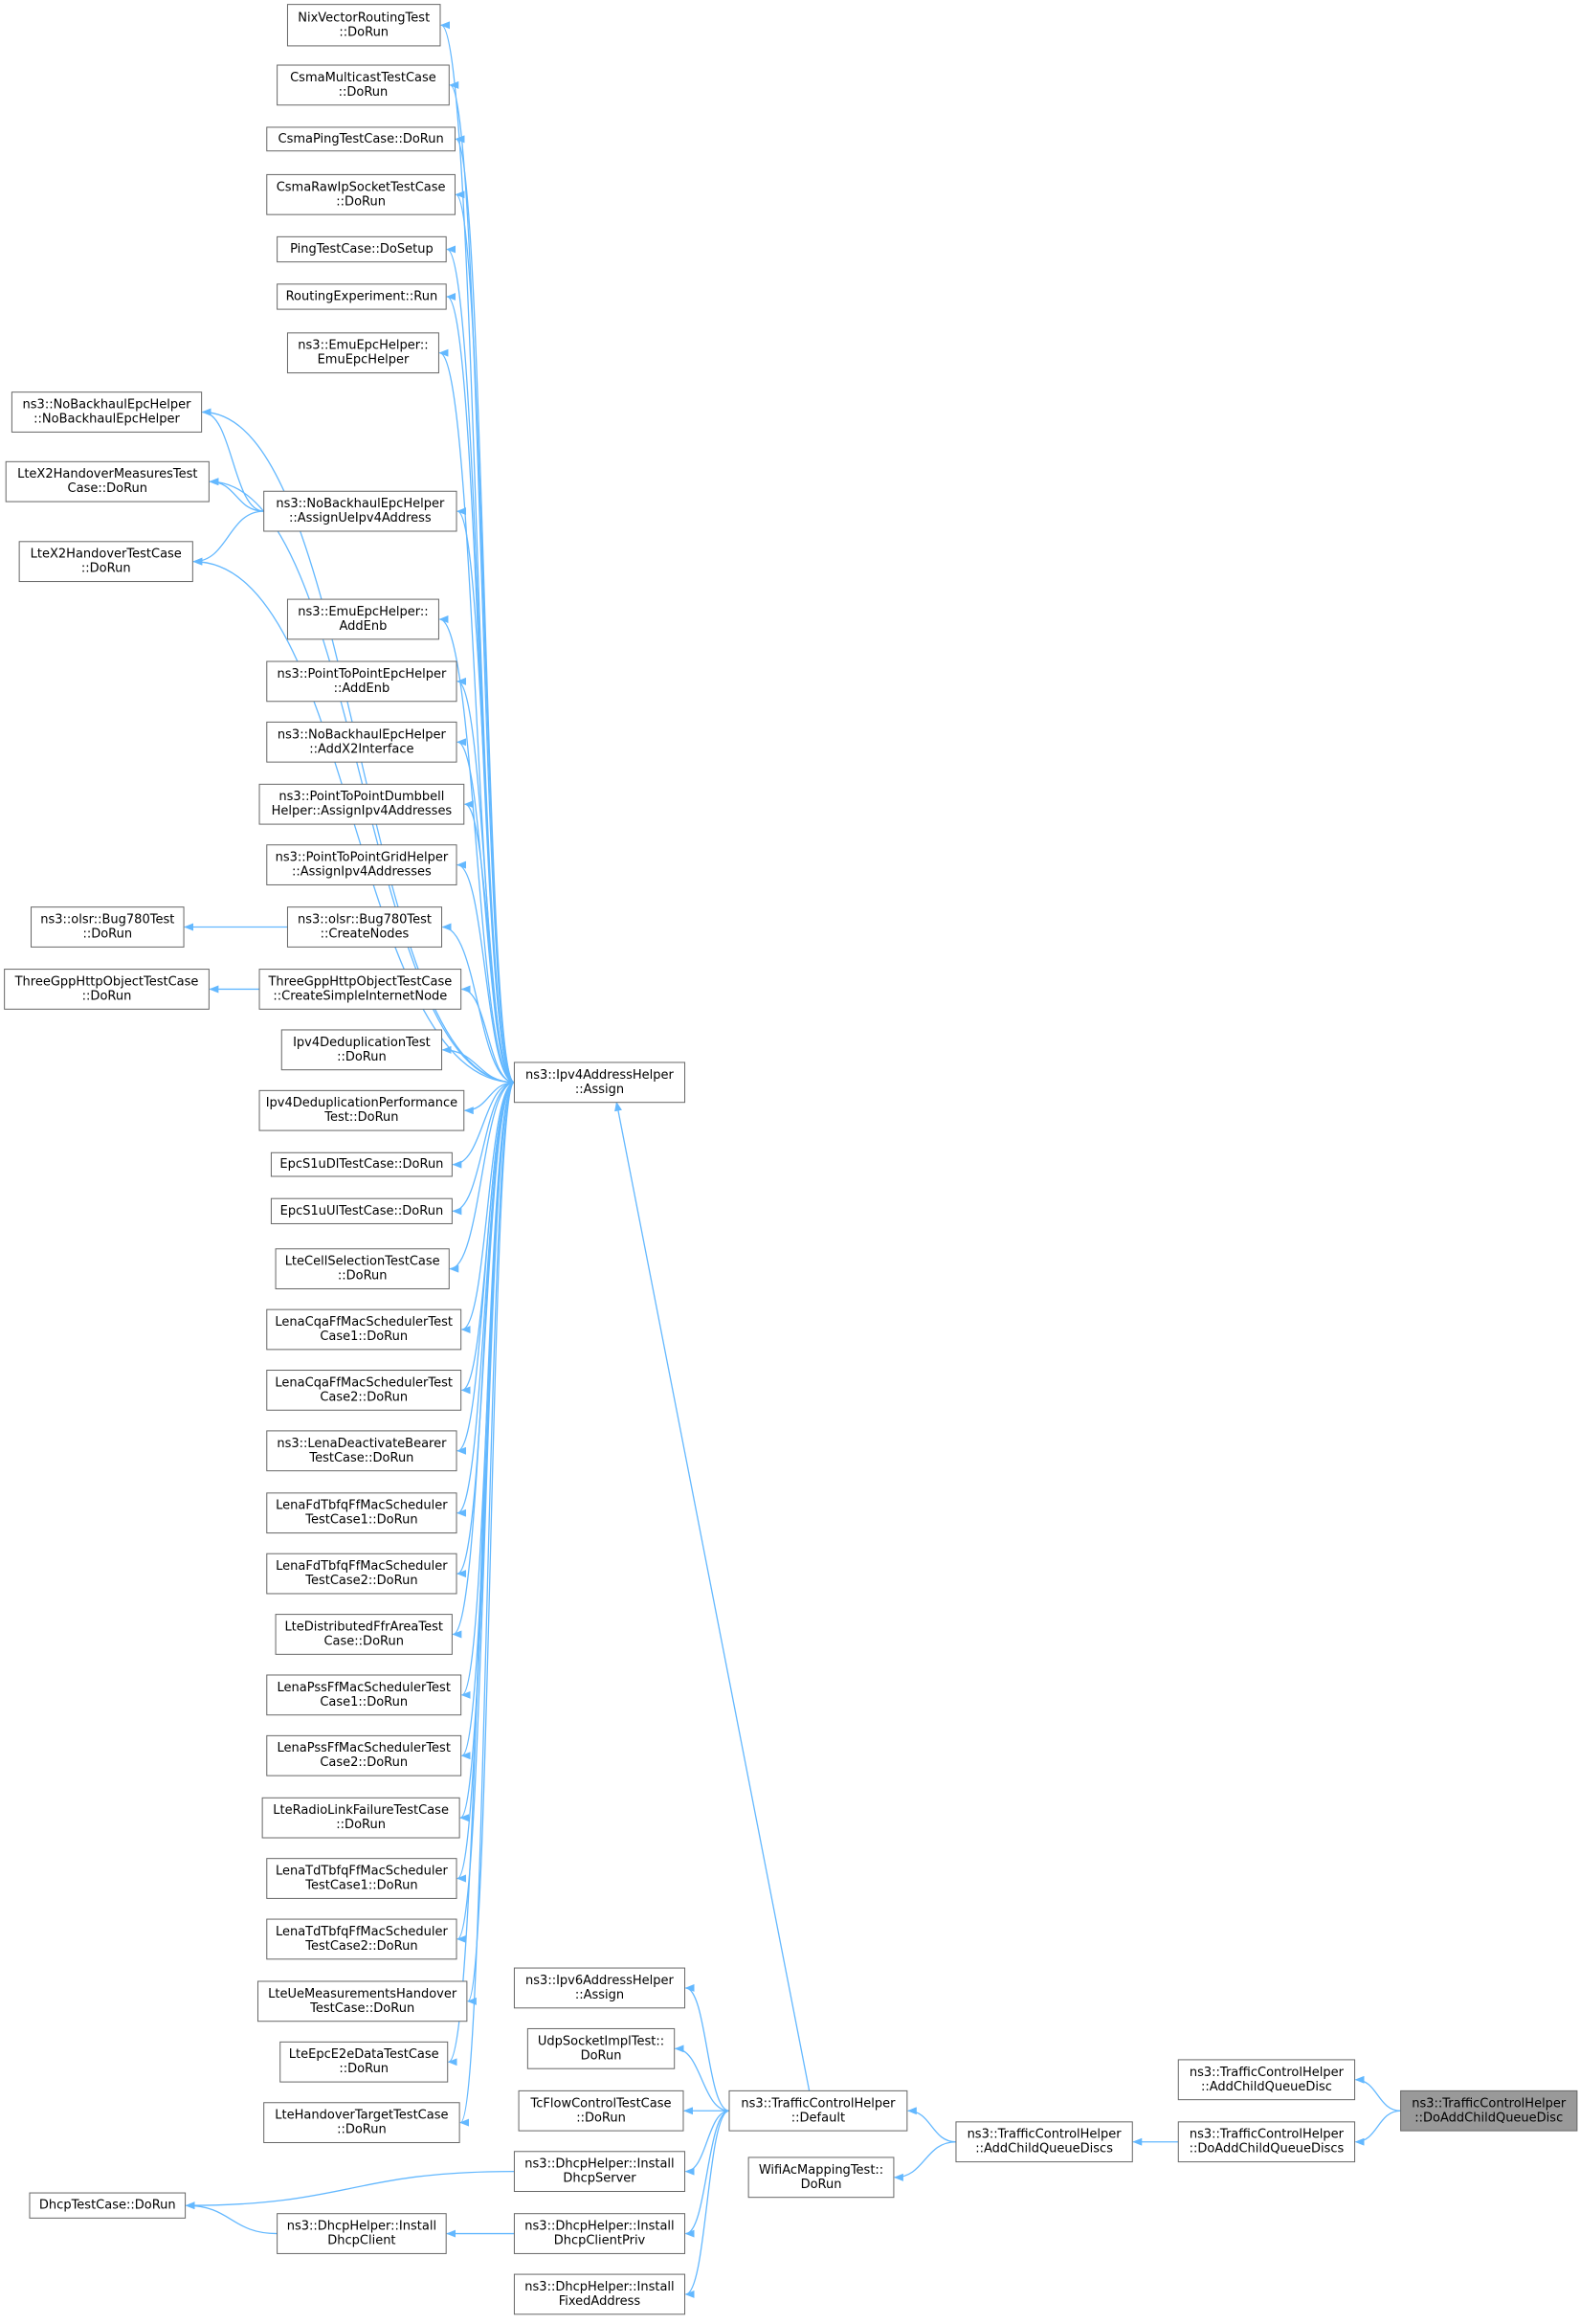  Describe the element at coordinates (361, 2227) in the screenshot. I see `node-label: ns3::DhcpHelper::Install` at that location.